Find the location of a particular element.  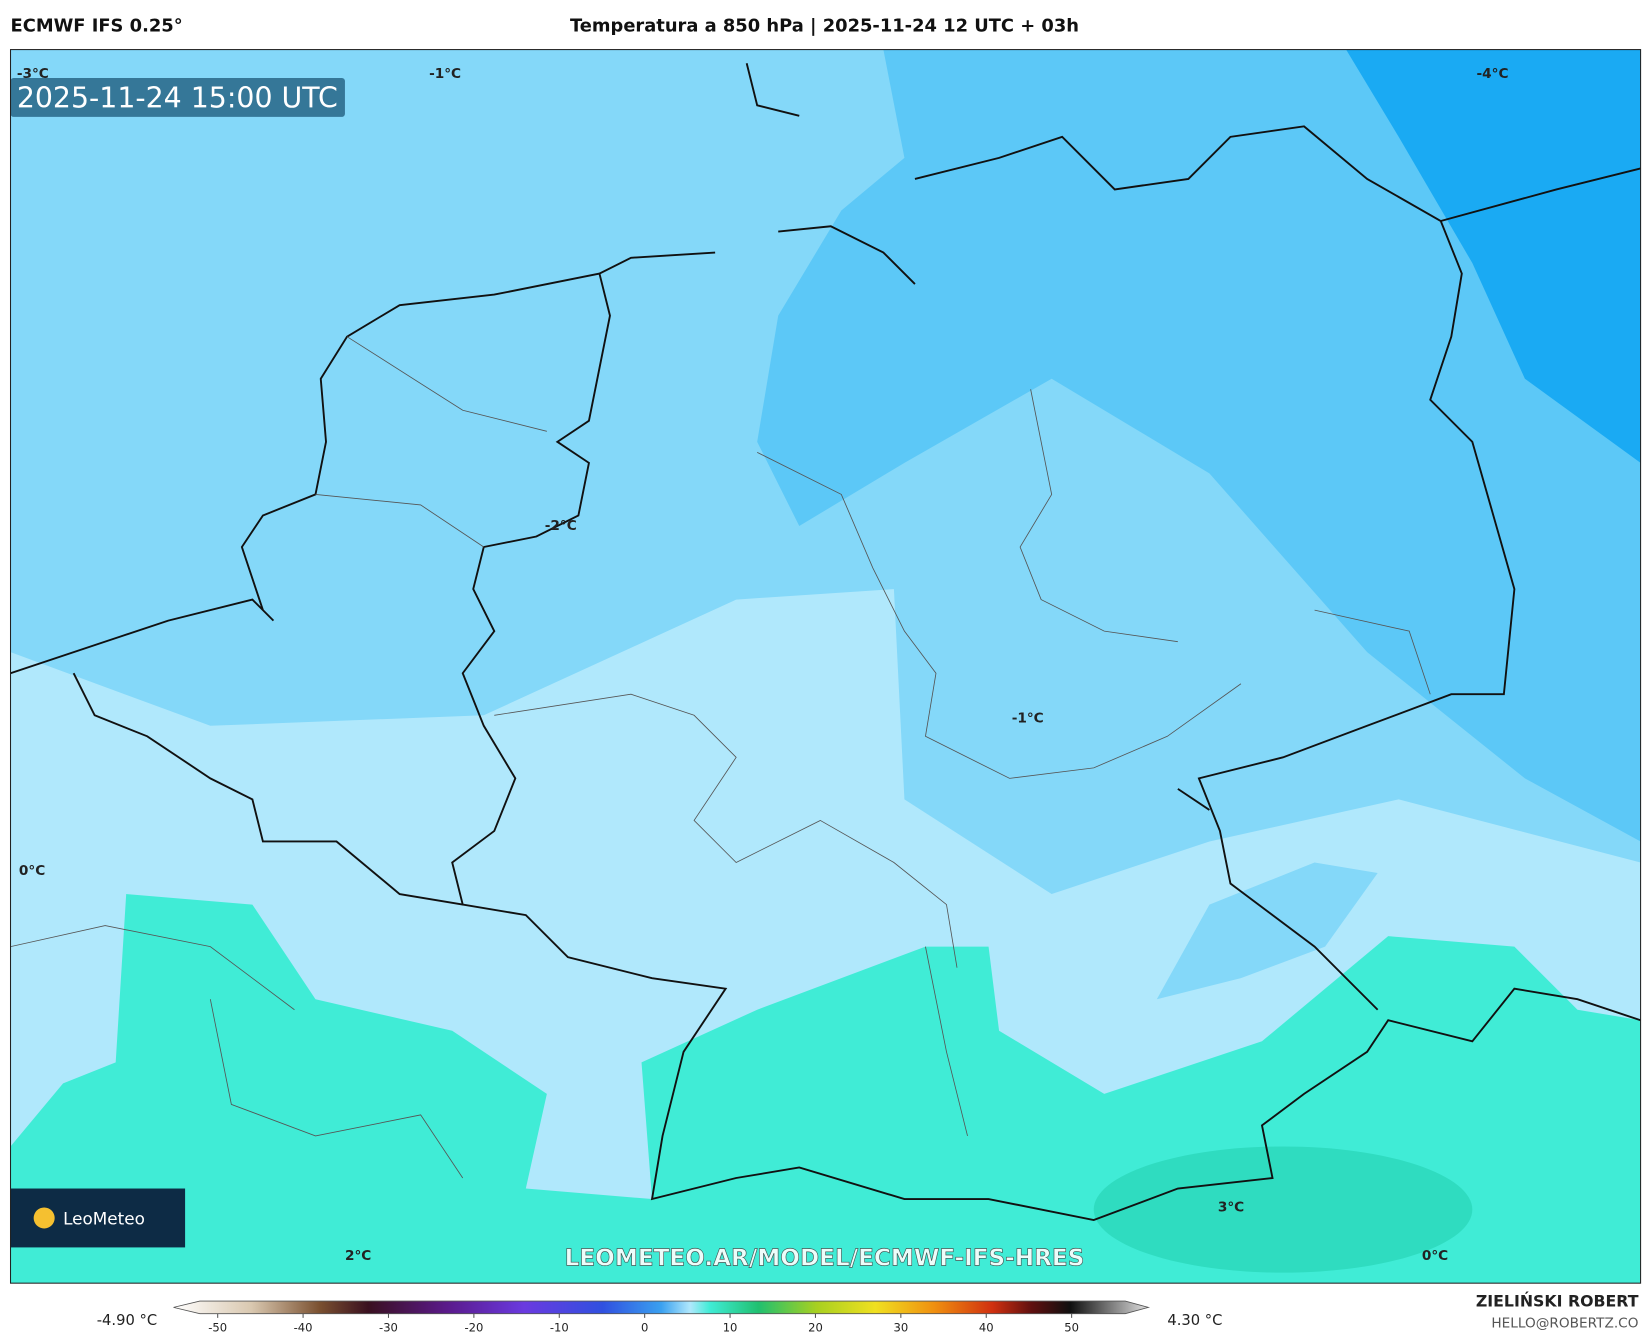

email: HELLO@ROBERTZ.CO is located at coordinates (1564, 1323).